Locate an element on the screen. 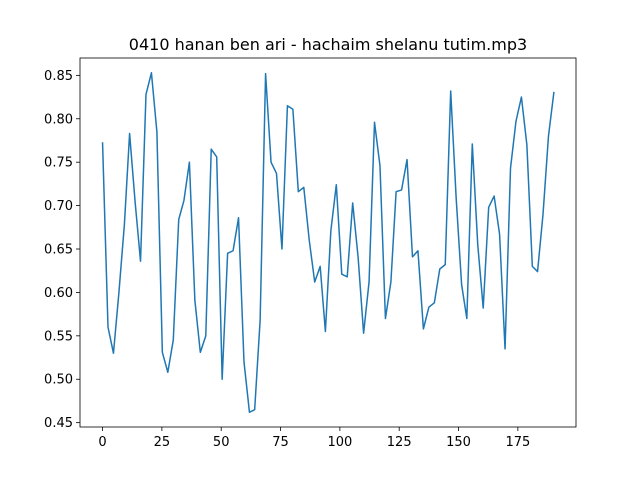  x-tick-label: 50 is located at coordinates (221, 442).